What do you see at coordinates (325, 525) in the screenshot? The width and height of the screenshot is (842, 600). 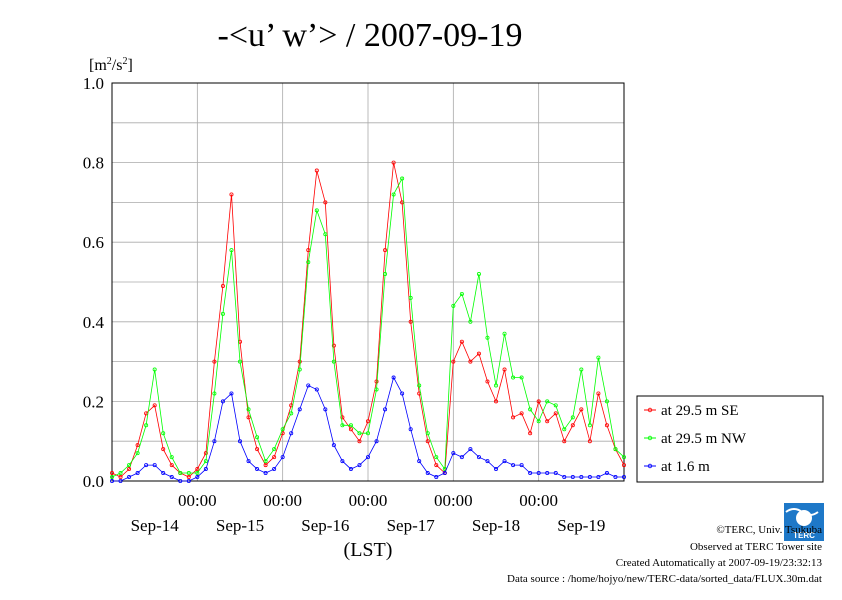 I see `x-tick-day-label: Sep-16` at bounding box center [325, 525].